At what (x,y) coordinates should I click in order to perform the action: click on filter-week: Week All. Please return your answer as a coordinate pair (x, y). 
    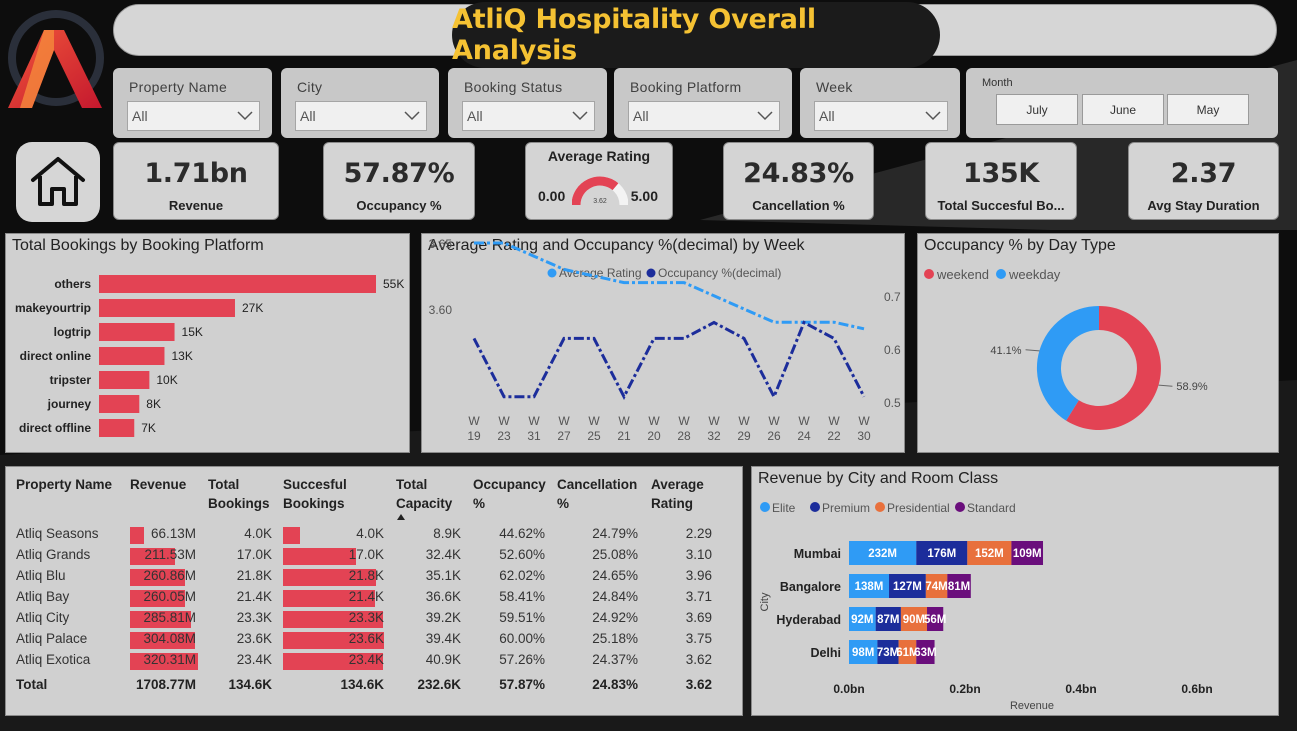
    Looking at the image, I should click on (880, 103).